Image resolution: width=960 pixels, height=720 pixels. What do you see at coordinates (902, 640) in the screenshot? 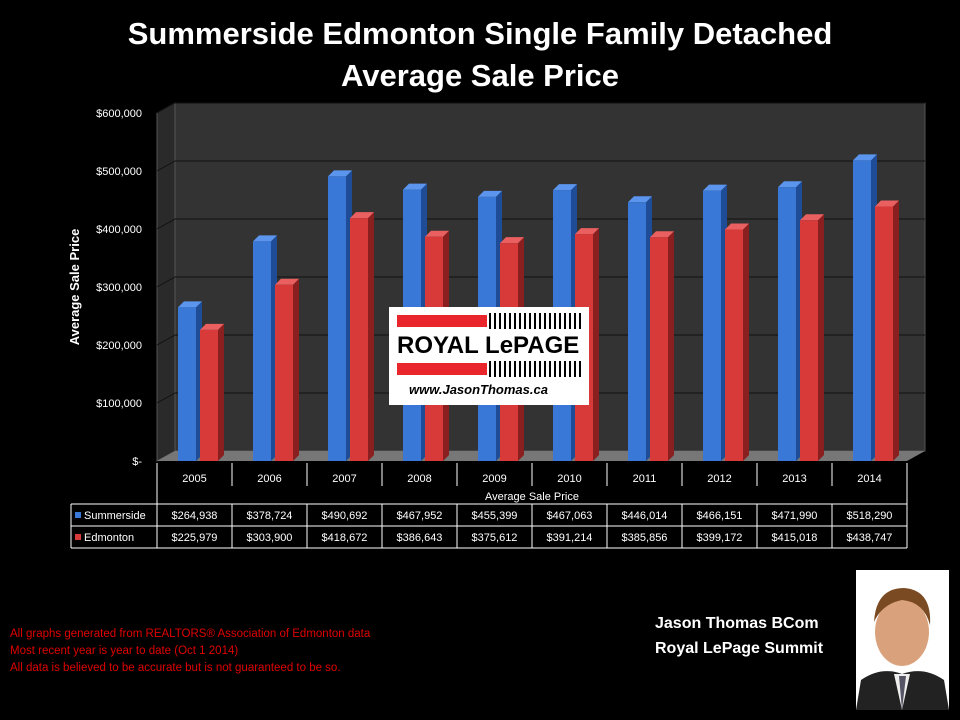
I see `agent-photo` at bounding box center [902, 640].